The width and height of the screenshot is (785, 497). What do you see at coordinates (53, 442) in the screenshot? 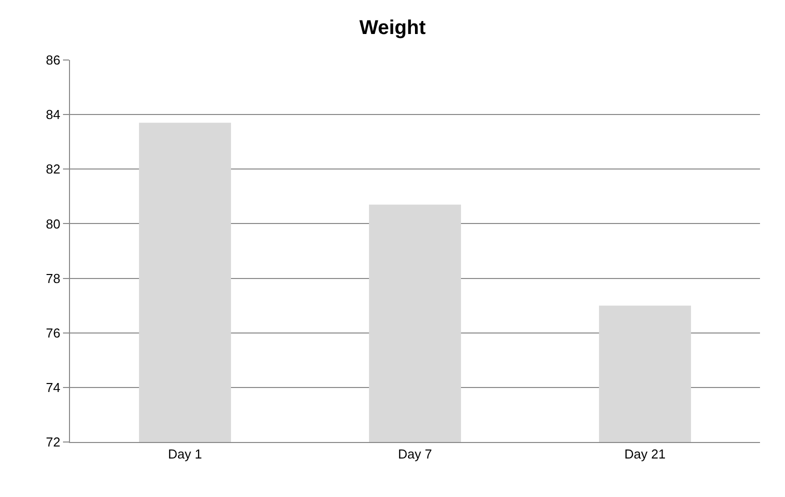
I see `y-tick-label: 72` at bounding box center [53, 442].